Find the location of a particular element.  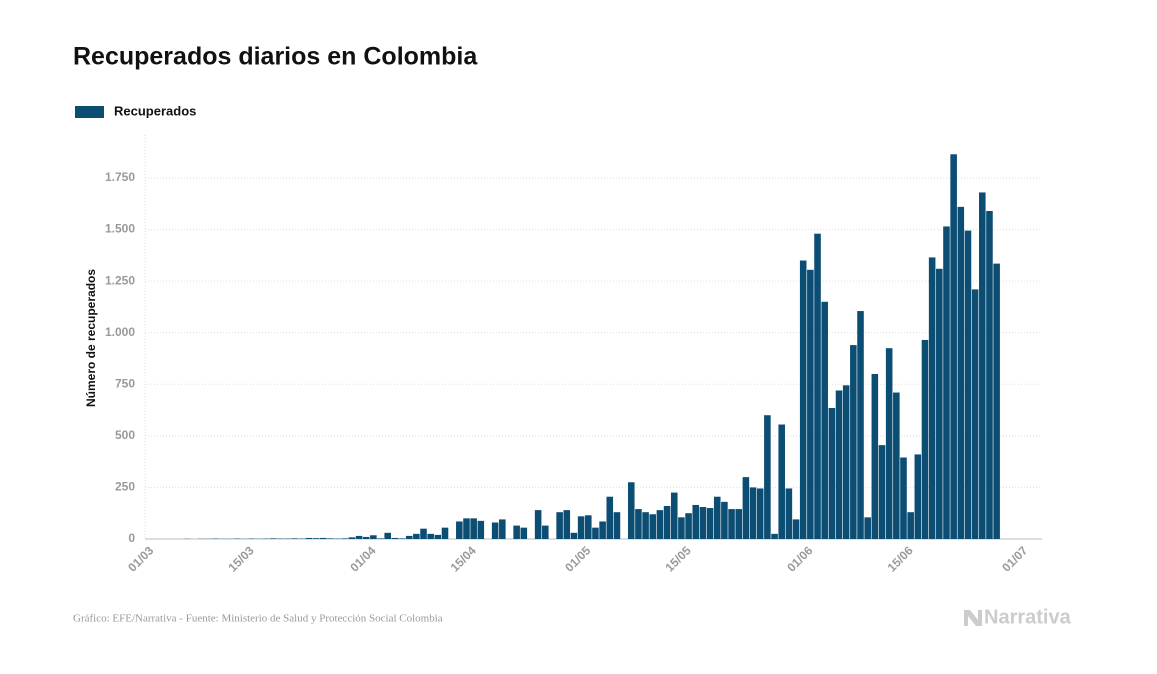

x-tick-label: 01/07 is located at coordinates (1014, 558).